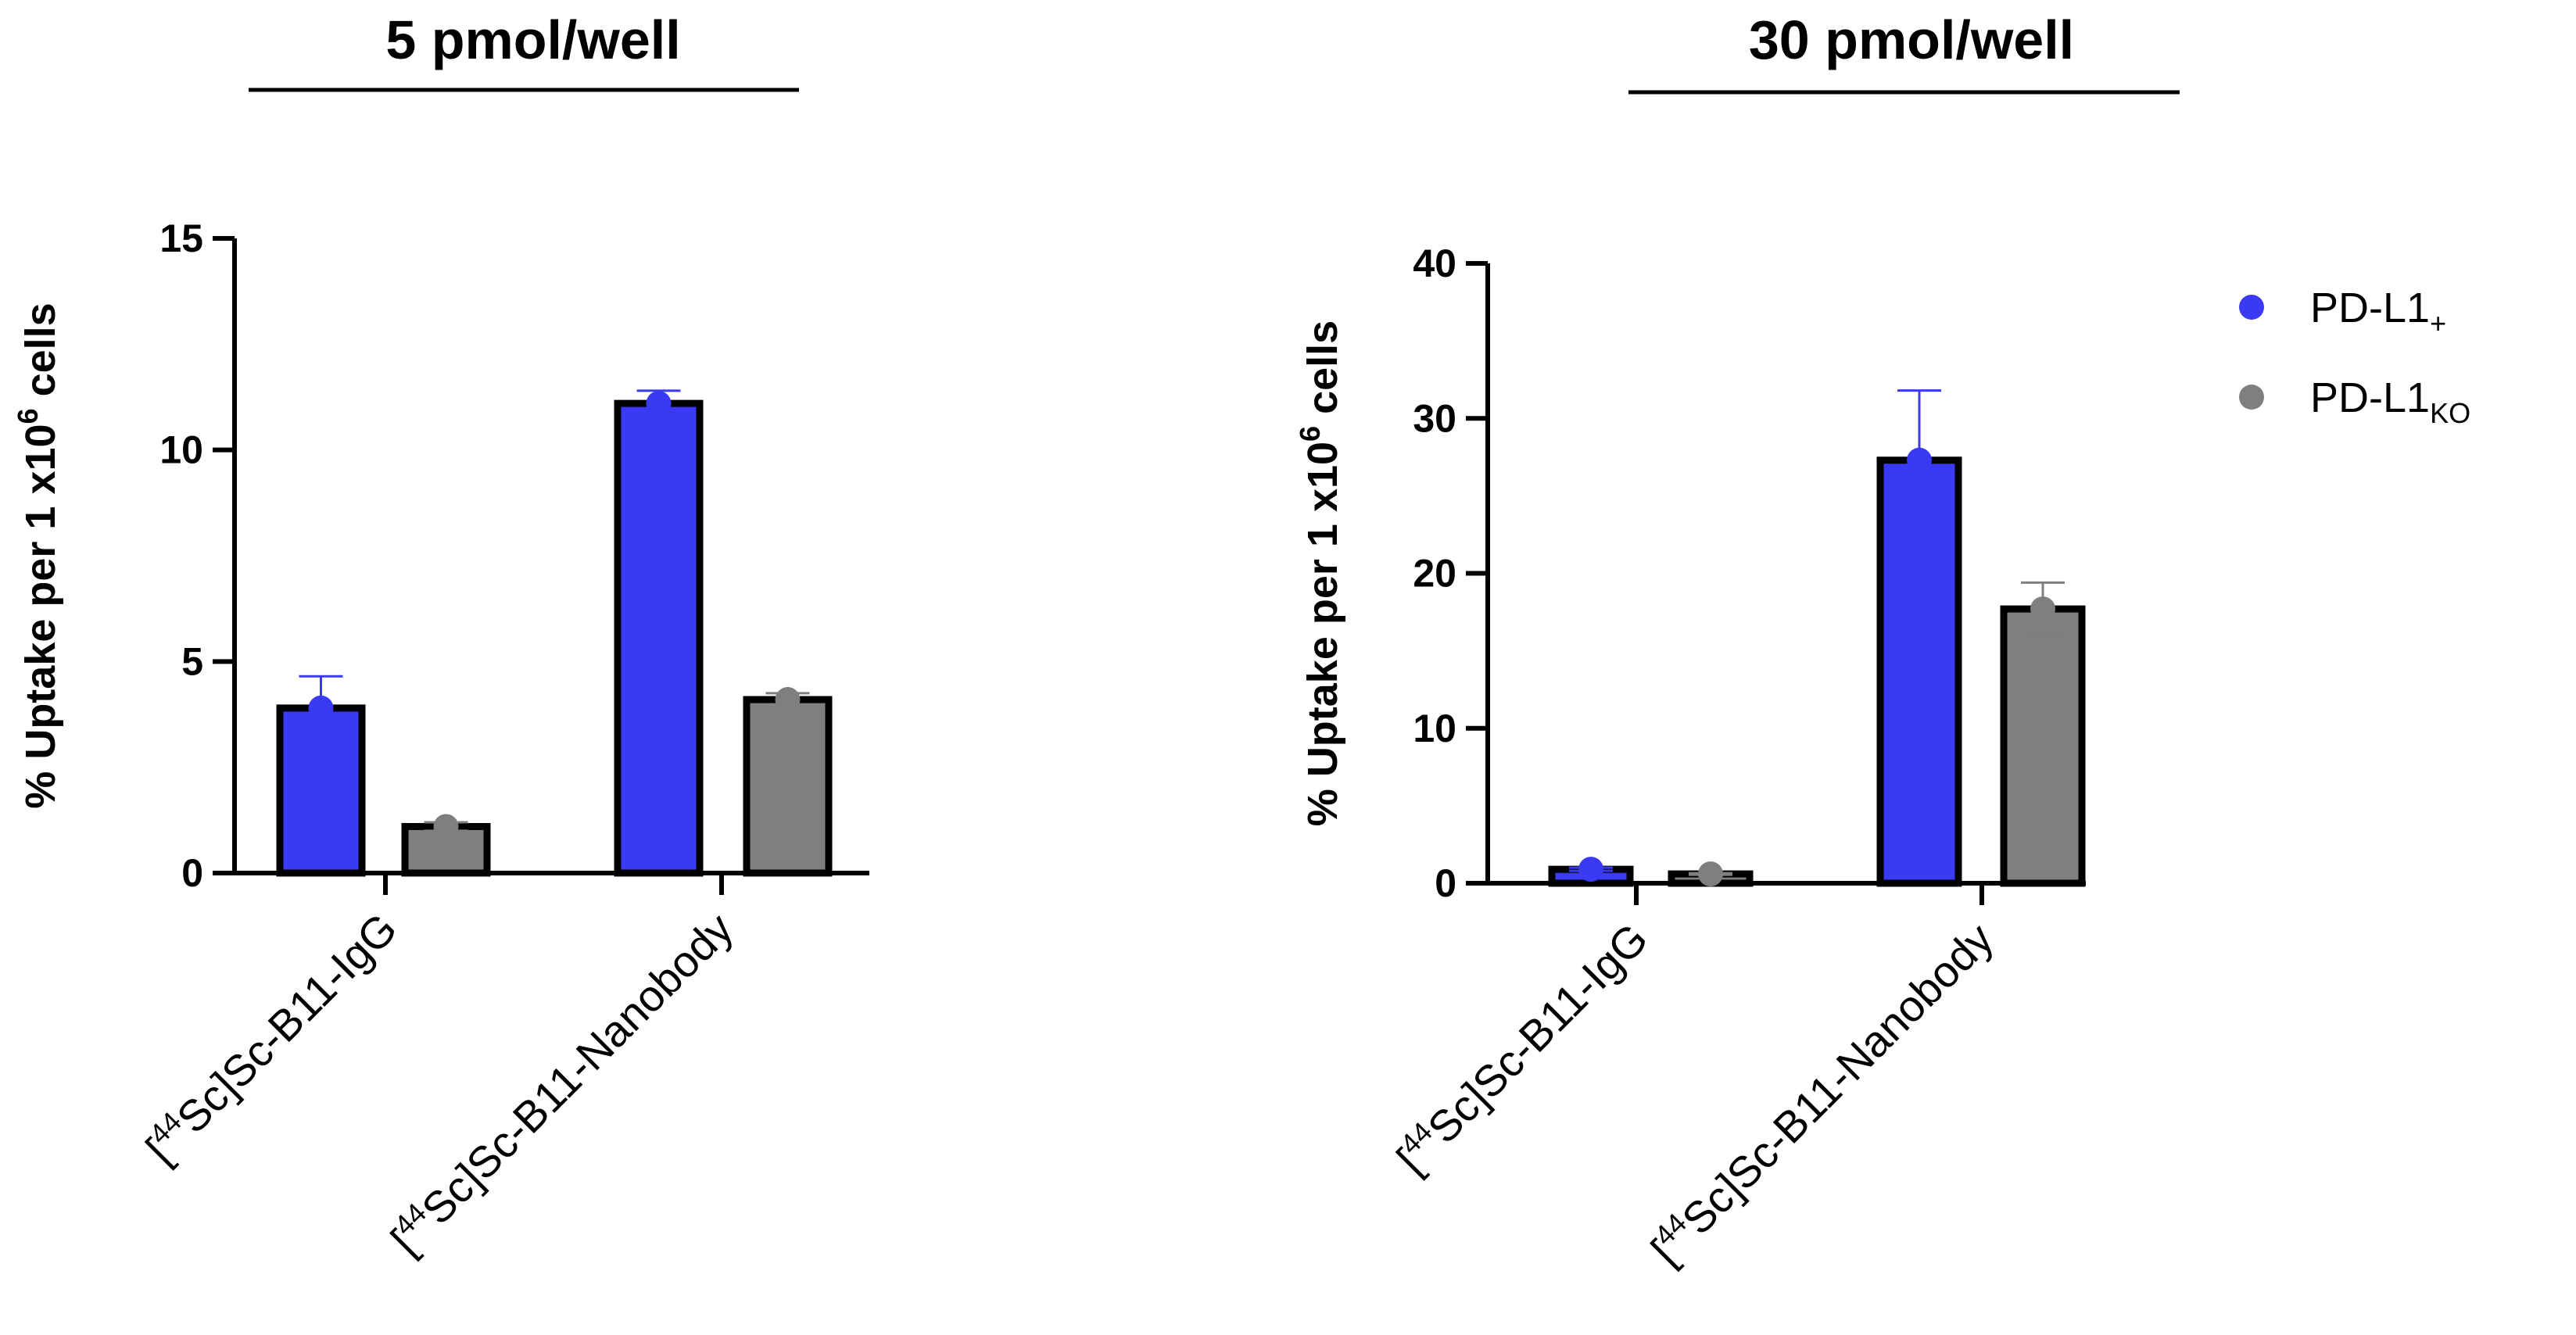 The height and width of the screenshot is (1335, 2576). What do you see at coordinates (2450, 413) in the screenshot?
I see `legend-label-subscript: KO` at bounding box center [2450, 413].